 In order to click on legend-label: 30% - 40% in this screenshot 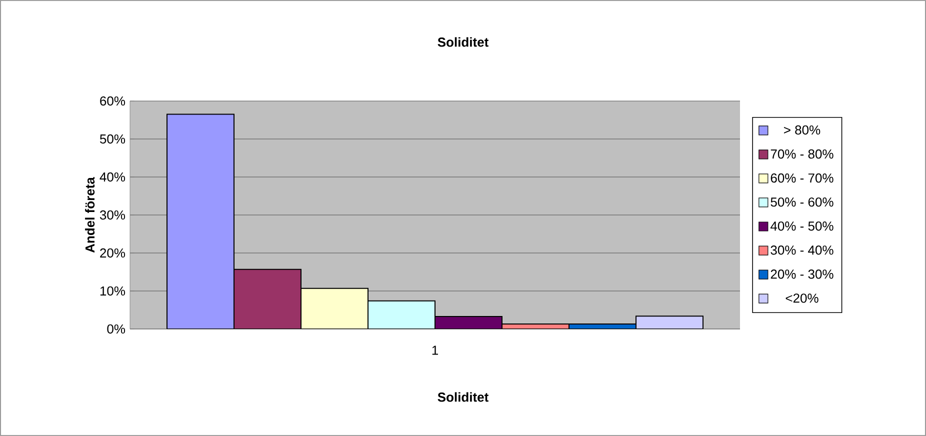, I will do `click(802, 250)`.